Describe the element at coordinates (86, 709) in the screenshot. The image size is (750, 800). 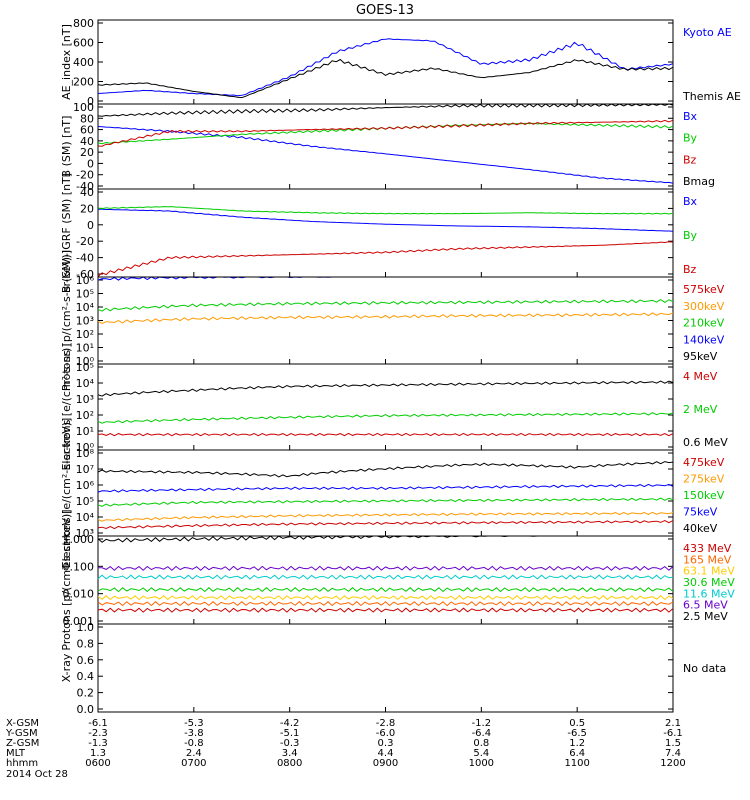
I see `y-tick-label: 0.0` at that location.